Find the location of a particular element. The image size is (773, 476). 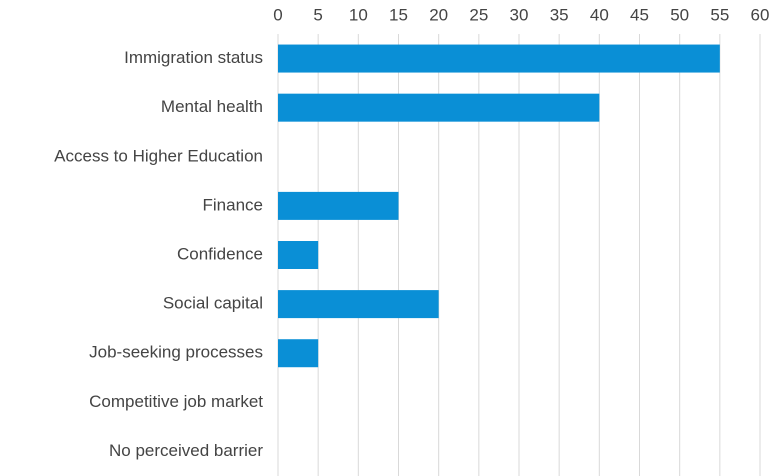

x-tick-label: 25 is located at coordinates (478, 14).